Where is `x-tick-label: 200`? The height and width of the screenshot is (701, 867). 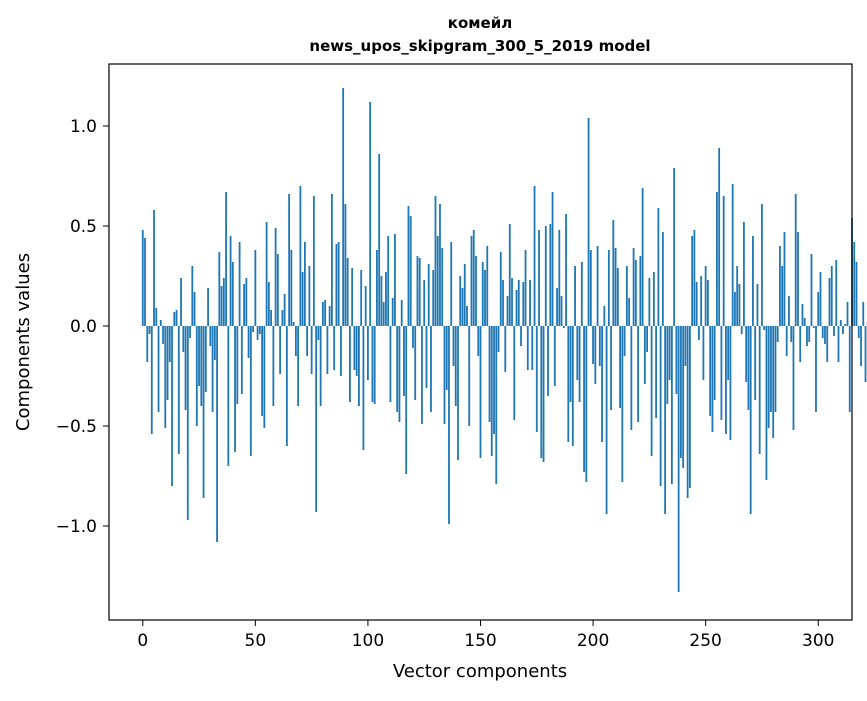 x-tick-label: 200 is located at coordinates (593, 641).